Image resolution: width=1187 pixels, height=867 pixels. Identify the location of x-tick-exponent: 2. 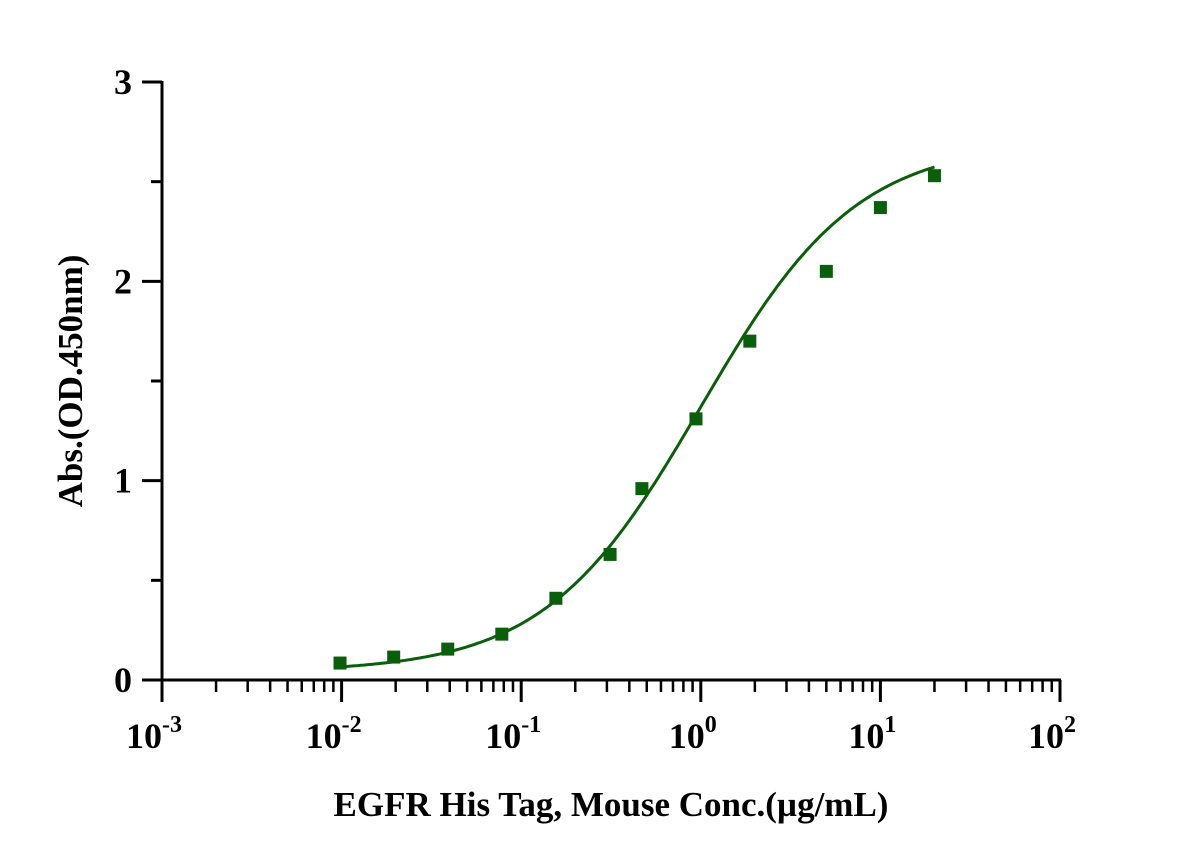
(1070, 725).